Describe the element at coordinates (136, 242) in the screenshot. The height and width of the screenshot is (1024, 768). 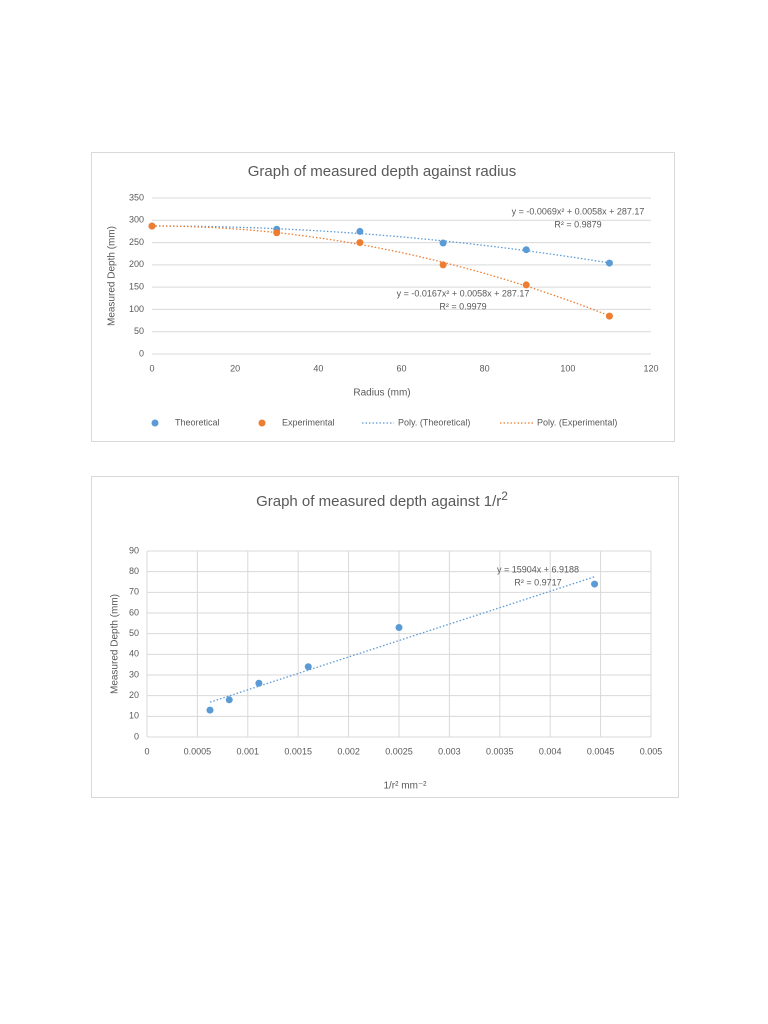
I see `y-tick-label: 250` at that location.